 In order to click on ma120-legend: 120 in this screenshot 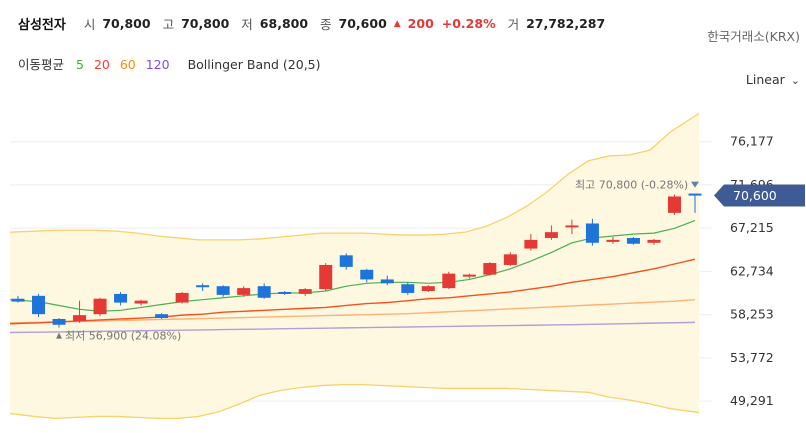, I will do `click(157, 64)`.